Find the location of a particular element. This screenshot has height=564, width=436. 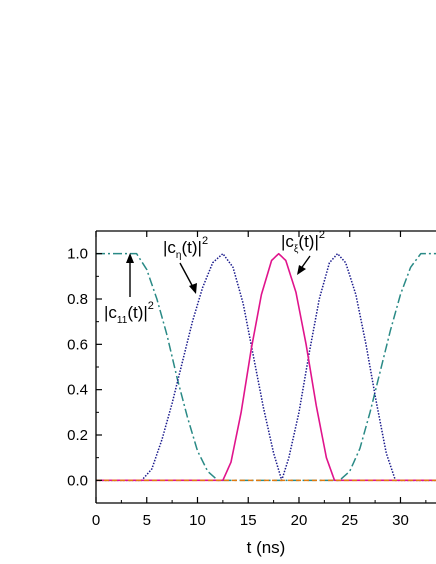

svg-text: |cη(t)|2 is located at coordinates (185, 248).